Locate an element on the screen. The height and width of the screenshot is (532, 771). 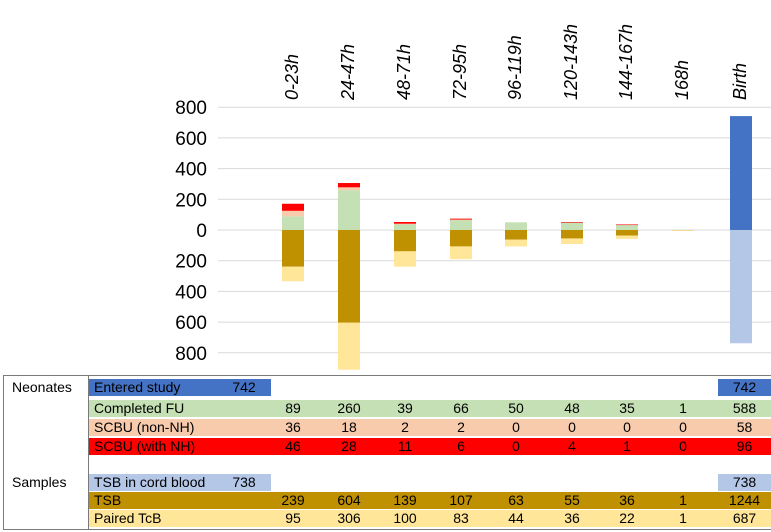
y-tick-label: 0 is located at coordinates (201, 231).